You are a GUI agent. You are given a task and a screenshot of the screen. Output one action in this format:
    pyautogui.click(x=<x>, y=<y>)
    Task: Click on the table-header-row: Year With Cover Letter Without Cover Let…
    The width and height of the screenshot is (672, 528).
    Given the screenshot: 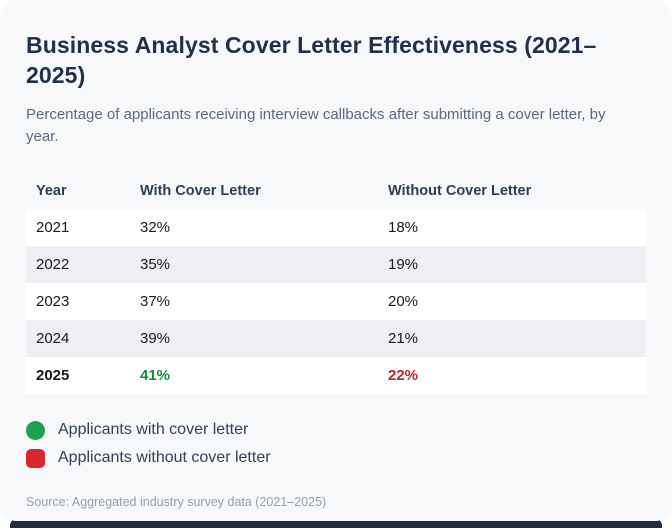 What is the action you would take?
    pyautogui.click(x=336, y=191)
    